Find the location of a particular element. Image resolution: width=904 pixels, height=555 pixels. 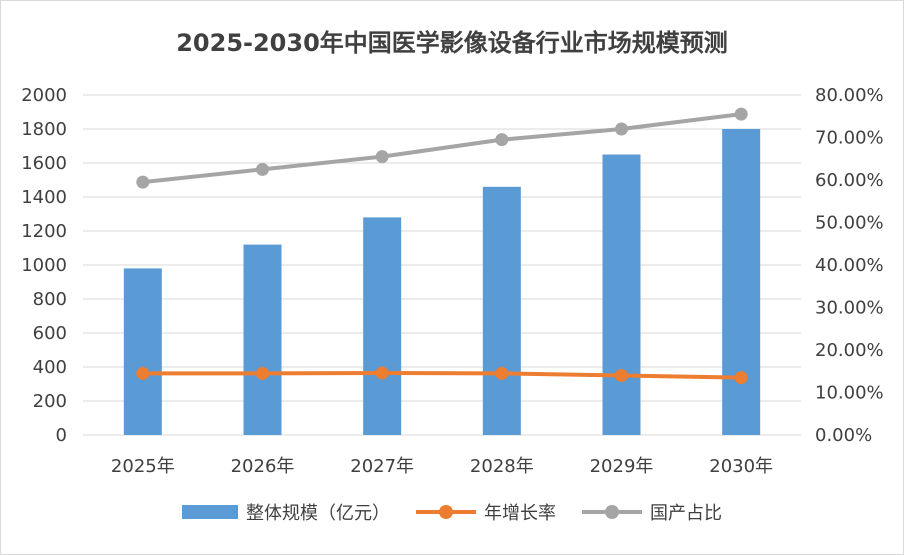

legend-label-domestic: 国产占比 is located at coordinates (686, 513).